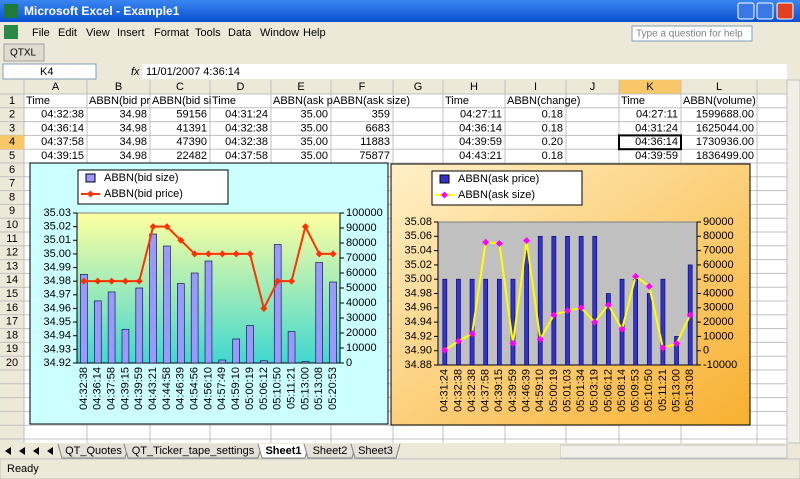 The width and height of the screenshot is (800, 479). Describe the element at coordinates (793, 261) in the screenshot. I see `vertical-scrollbar` at that location.